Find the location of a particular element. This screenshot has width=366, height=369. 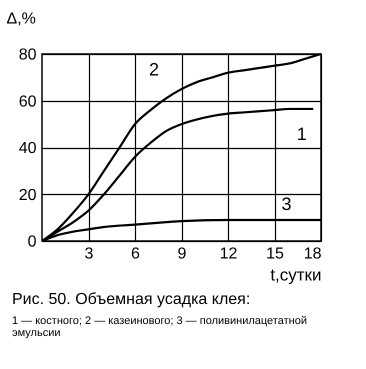

x-tick-label: 9 is located at coordinates (182, 254).